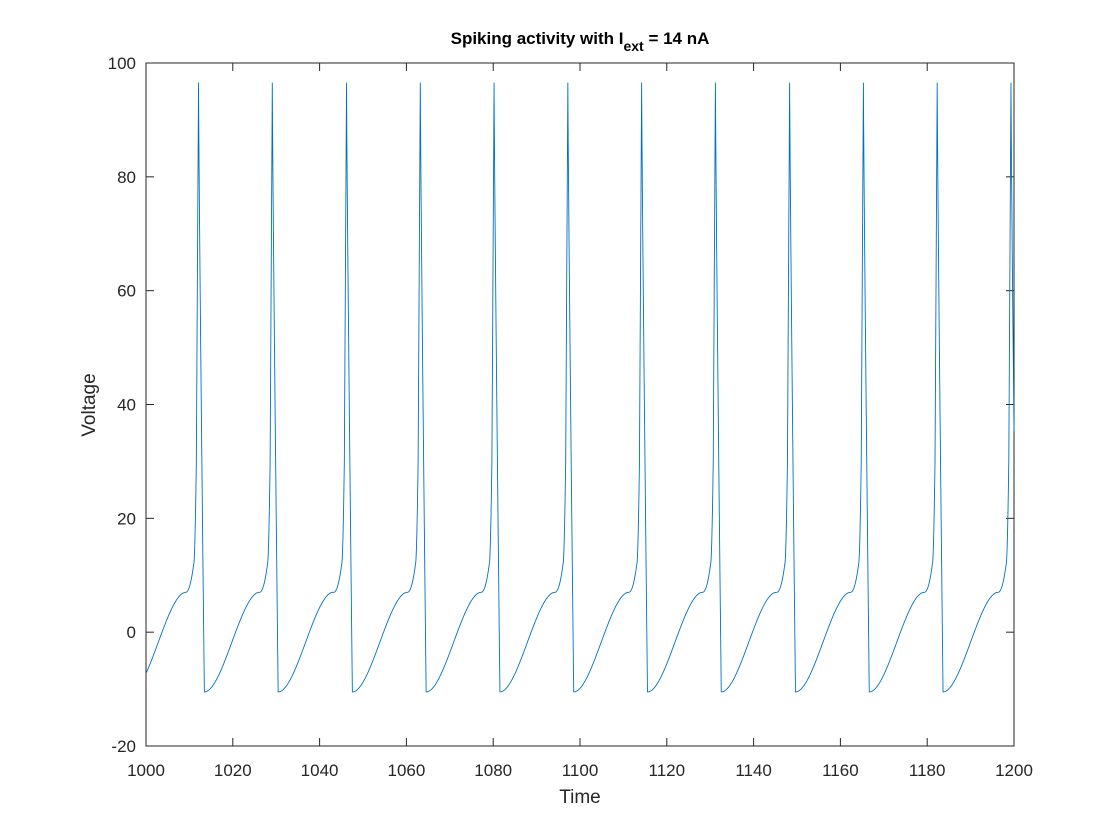 The height and width of the screenshot is (840, 1120). Describe the element at coordinates (126, 405) in the screenshot. I see `y-tick-label: 40` at that location.